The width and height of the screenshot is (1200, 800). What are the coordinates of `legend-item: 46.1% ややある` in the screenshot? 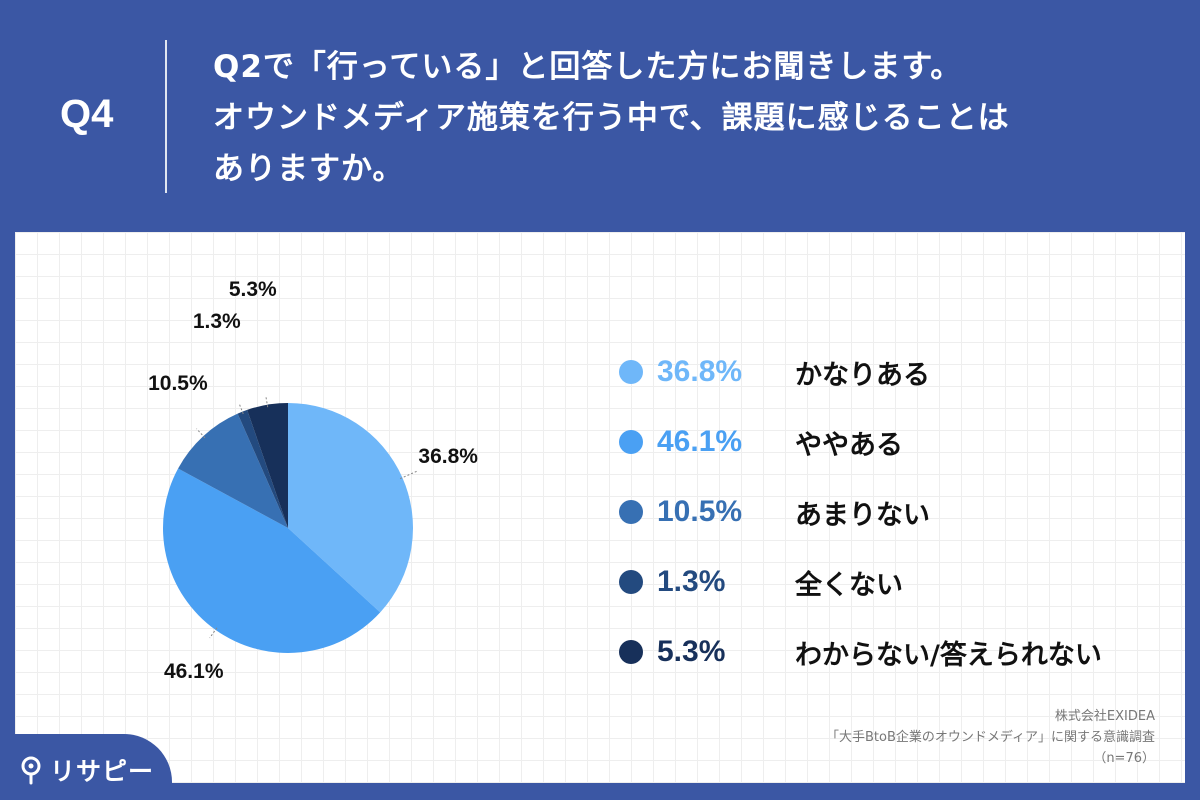 It's located at (889, 442).